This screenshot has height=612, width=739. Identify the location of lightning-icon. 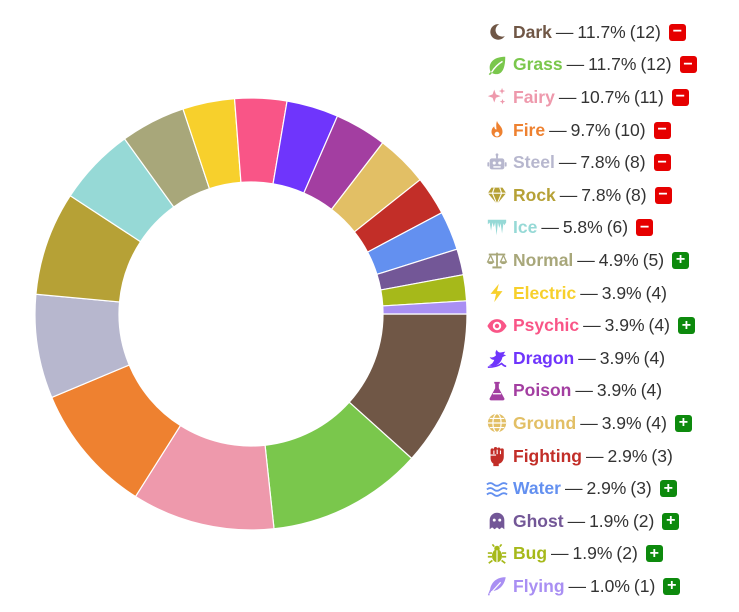
(497, 293).